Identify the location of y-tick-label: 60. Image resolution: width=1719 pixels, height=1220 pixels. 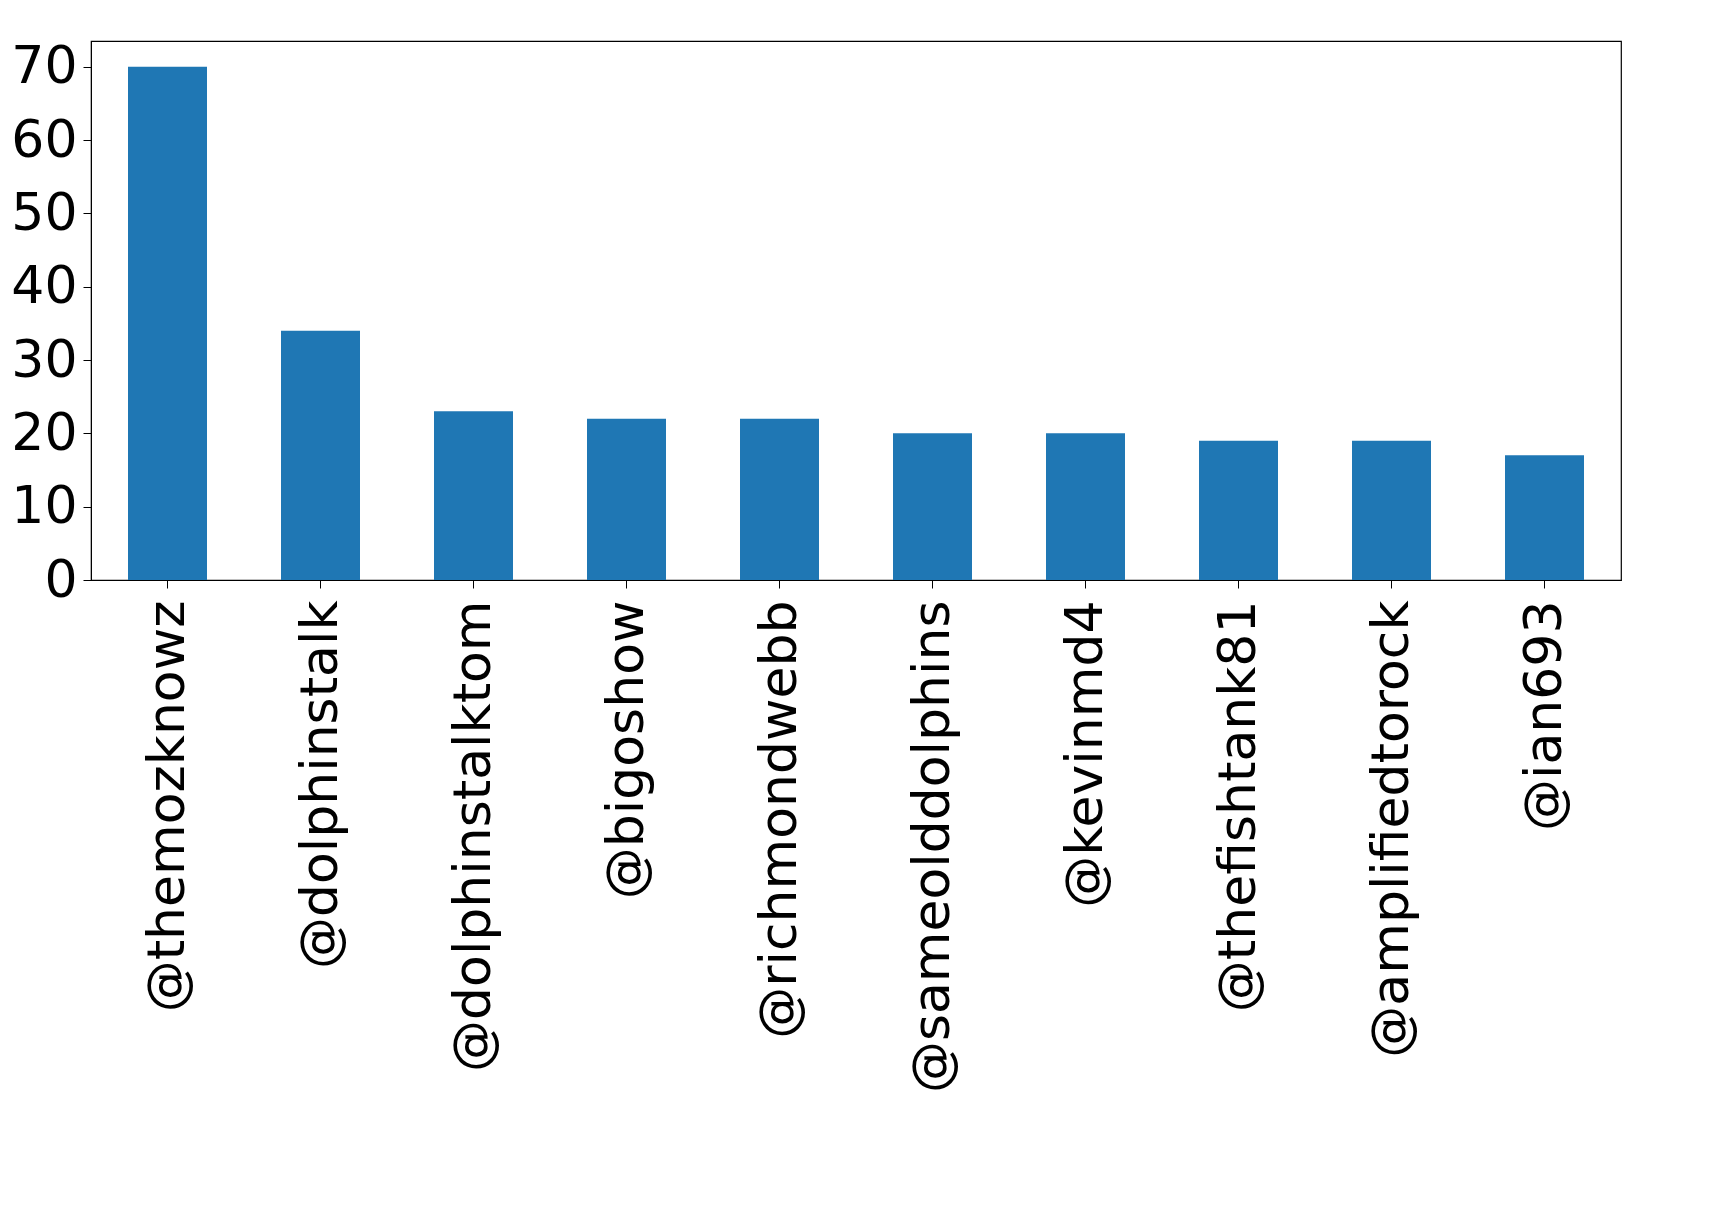
(44, 138).